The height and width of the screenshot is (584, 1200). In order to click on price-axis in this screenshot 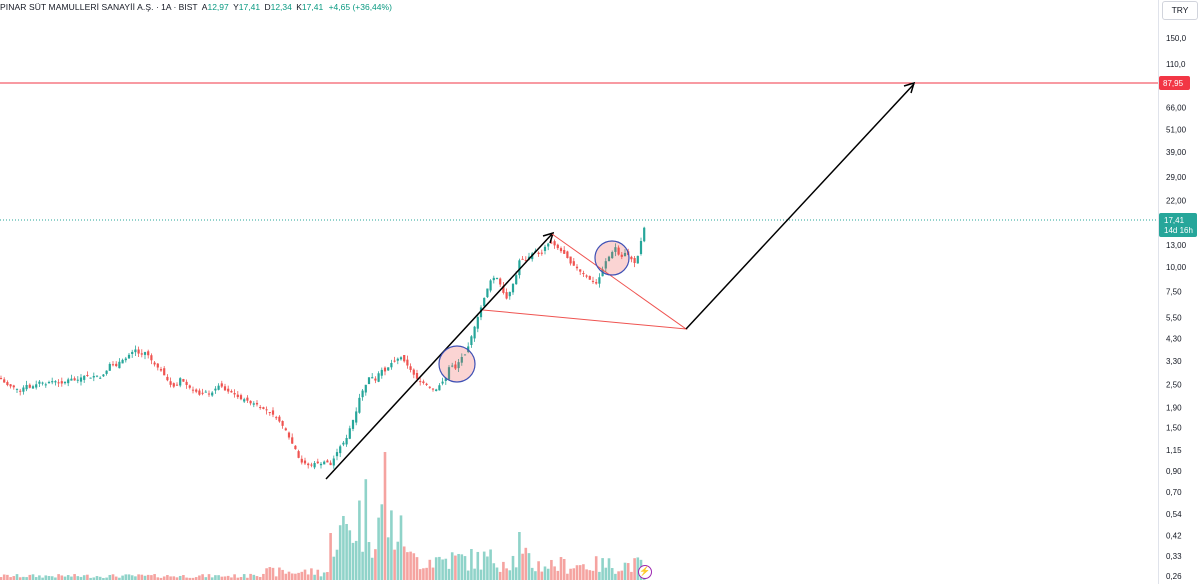, I will do `click(1179, 292)`.